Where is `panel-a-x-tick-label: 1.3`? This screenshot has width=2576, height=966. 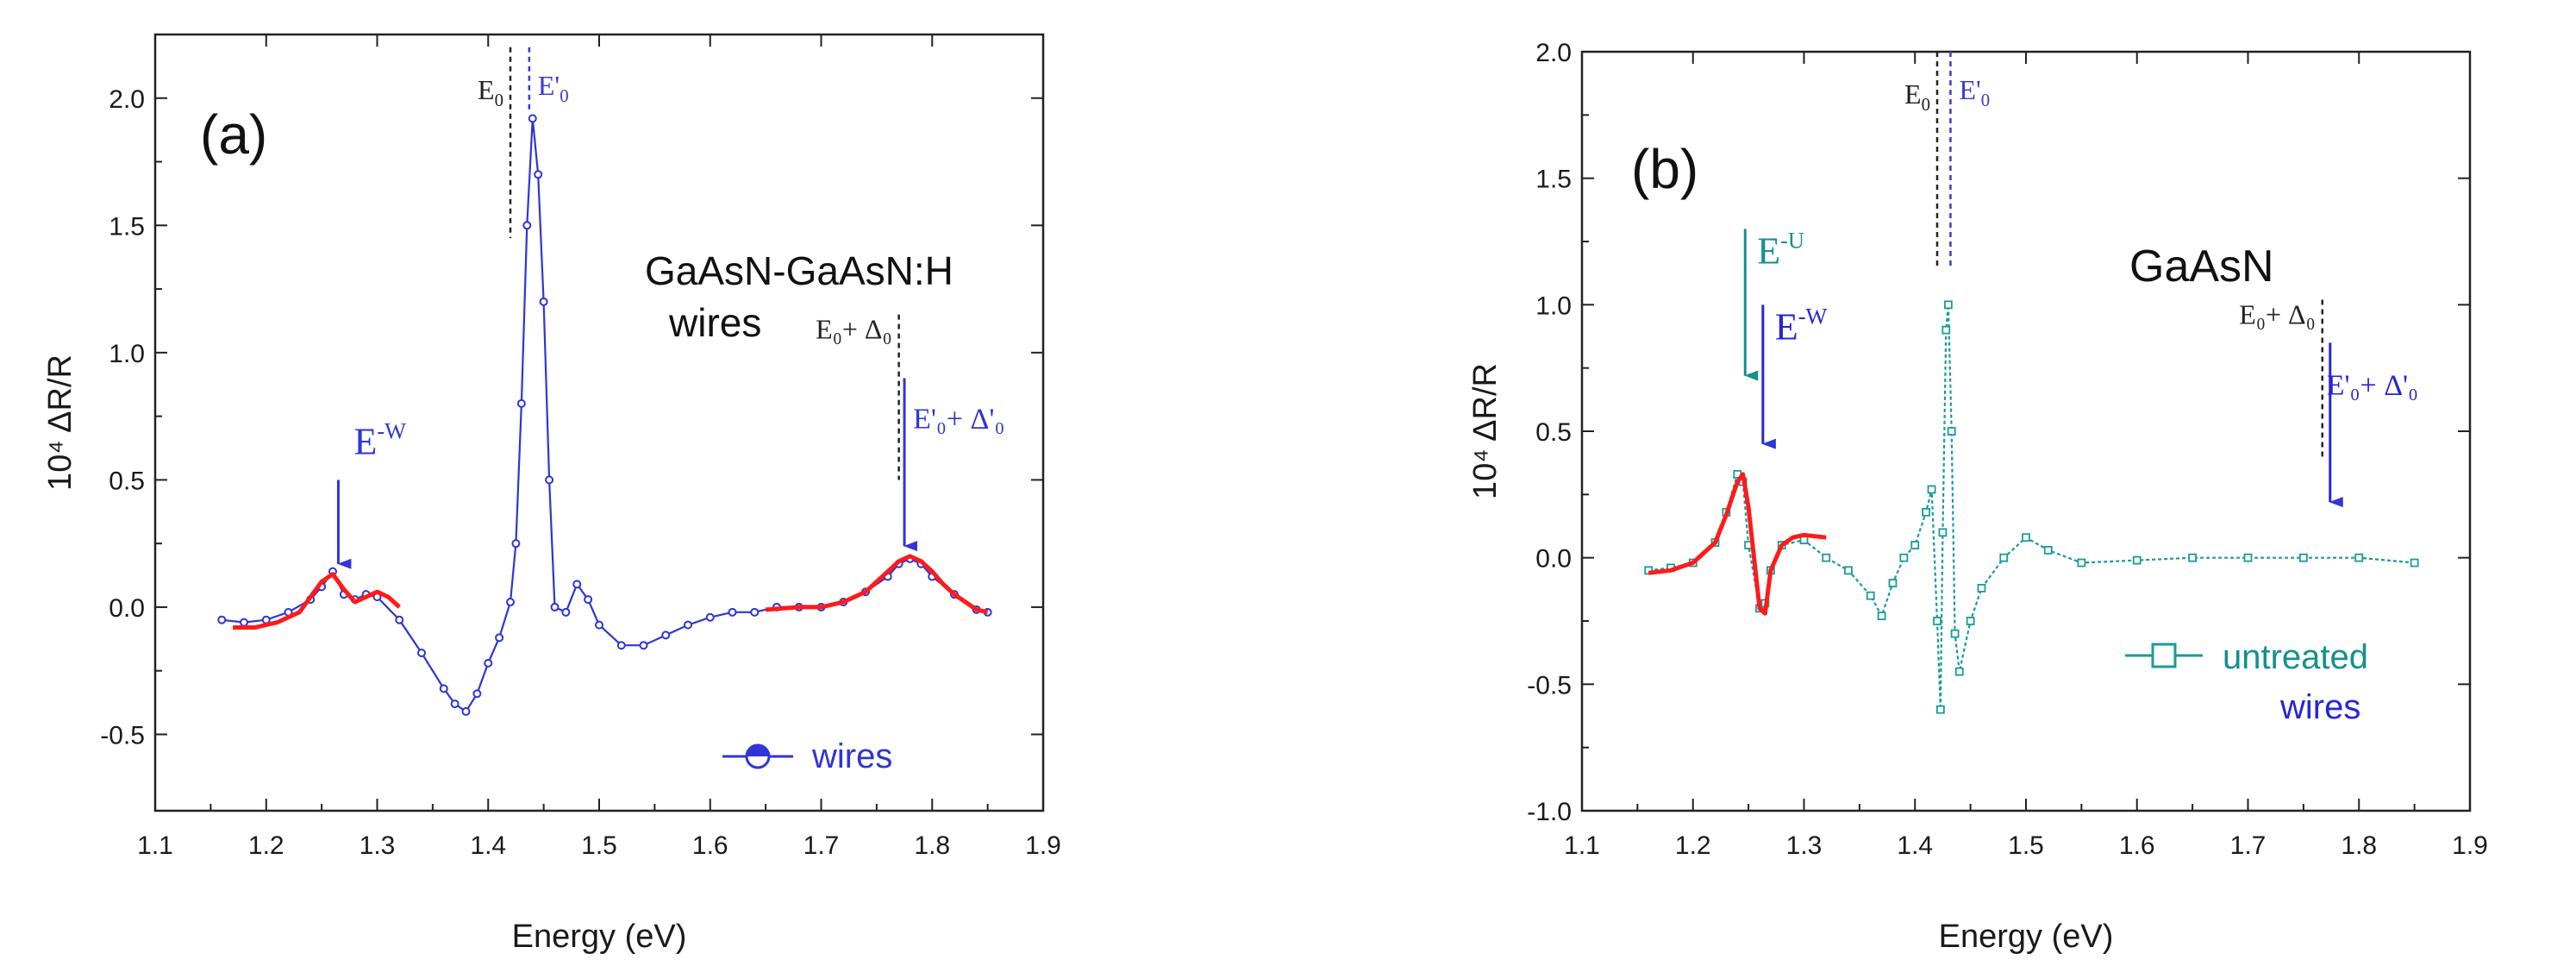 panel-a-x-tick-label: 1.3 is located at coordinates (378, 845).